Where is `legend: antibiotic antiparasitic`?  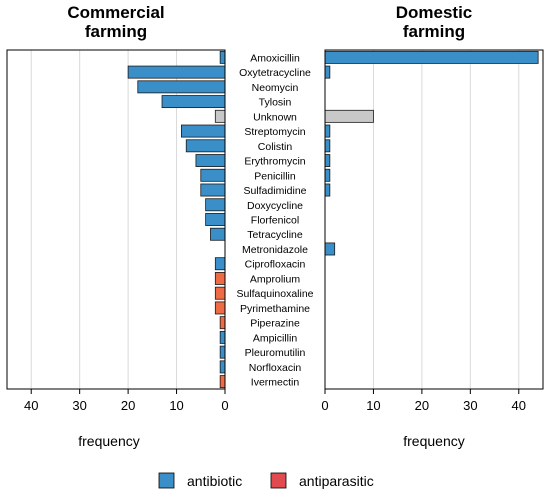
legend: antibiotic antiparasitic is located at coordinates (266, 480).